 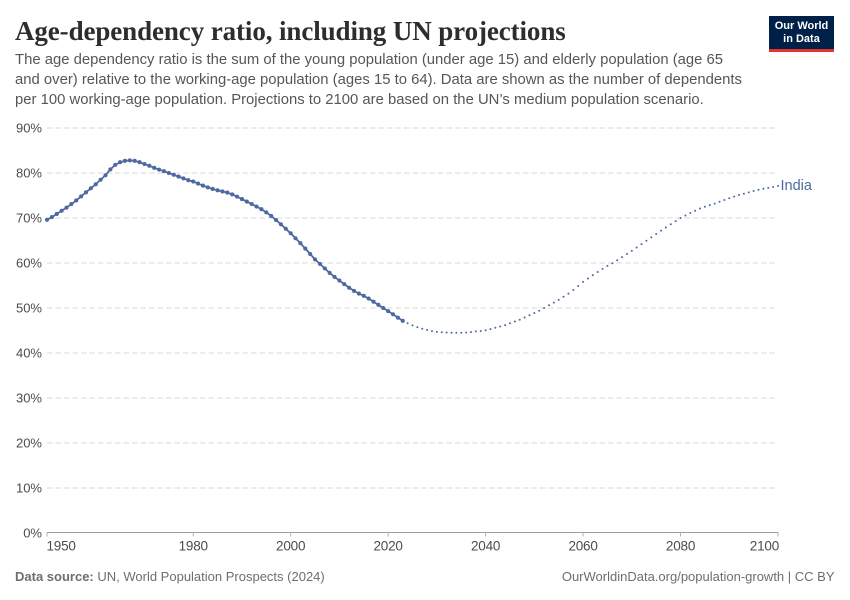 What do you see at coordinates (29, 173) in the screenshot?
I see `svg-text: 80%` at bounding box center [29, 173].